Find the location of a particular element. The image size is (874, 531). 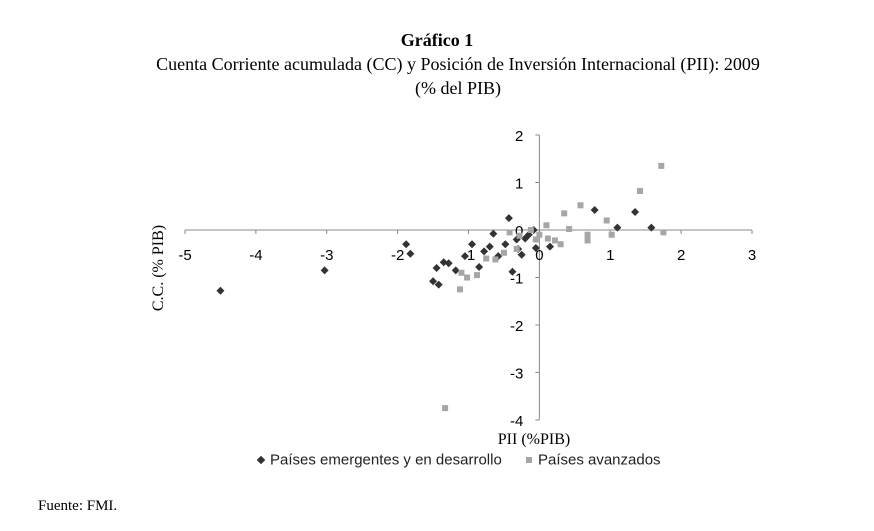

y-tick-label: -4 is located at coordinates (516, 421).